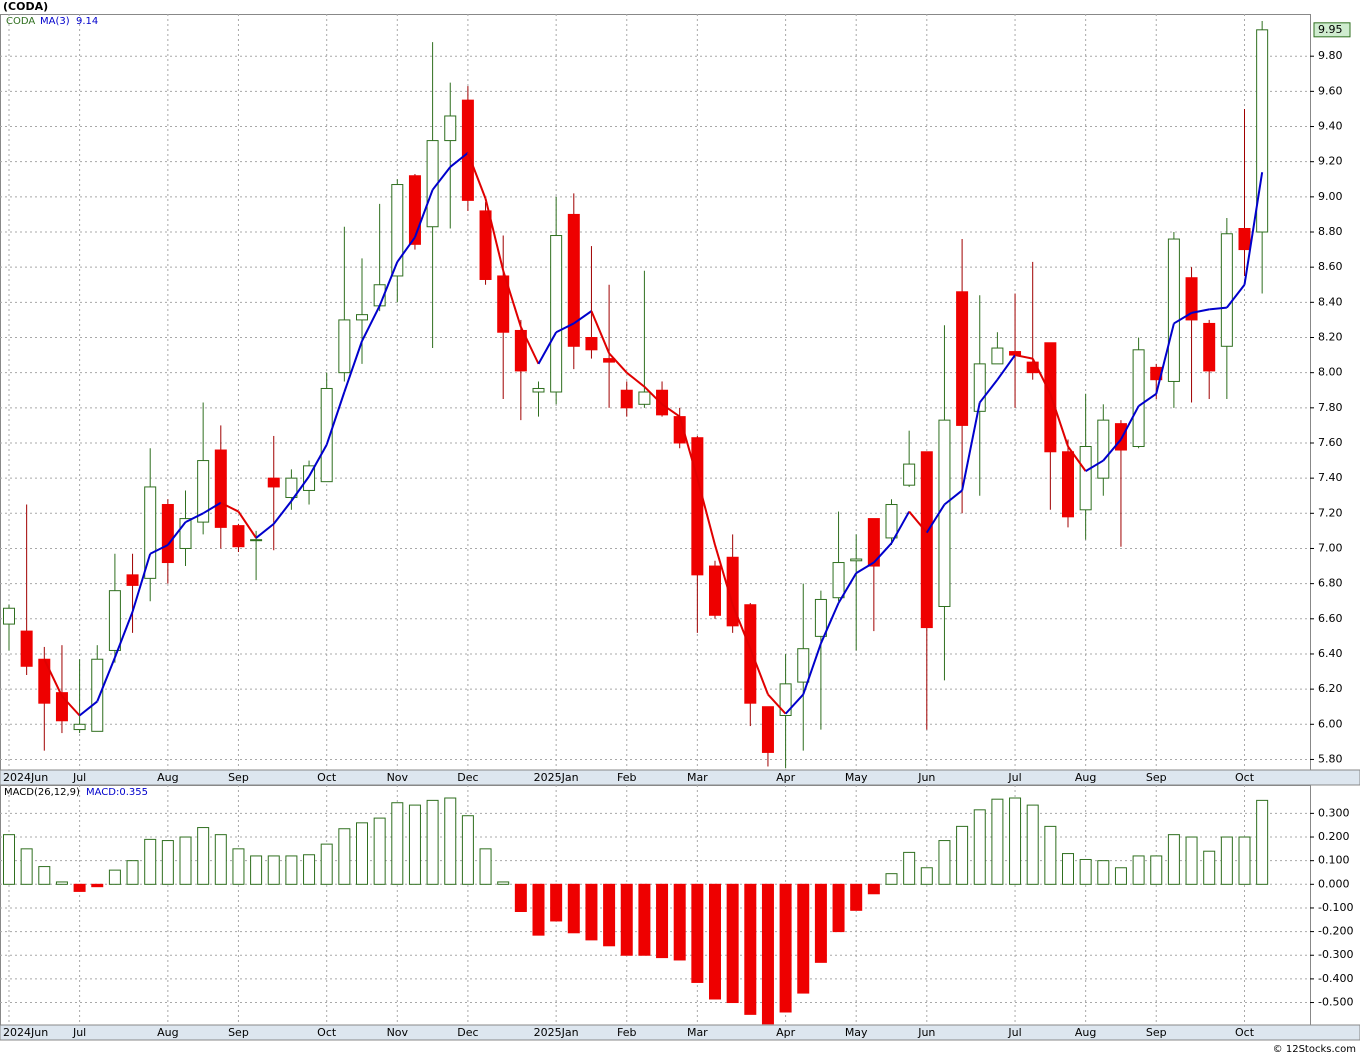 Image resolution: width=1360 pixels, height=1060 pixels. What do you see at coordinates (697, 777) in the screenshot?
I see `x-tick-label: Mar` at bounding box center [697, 777].